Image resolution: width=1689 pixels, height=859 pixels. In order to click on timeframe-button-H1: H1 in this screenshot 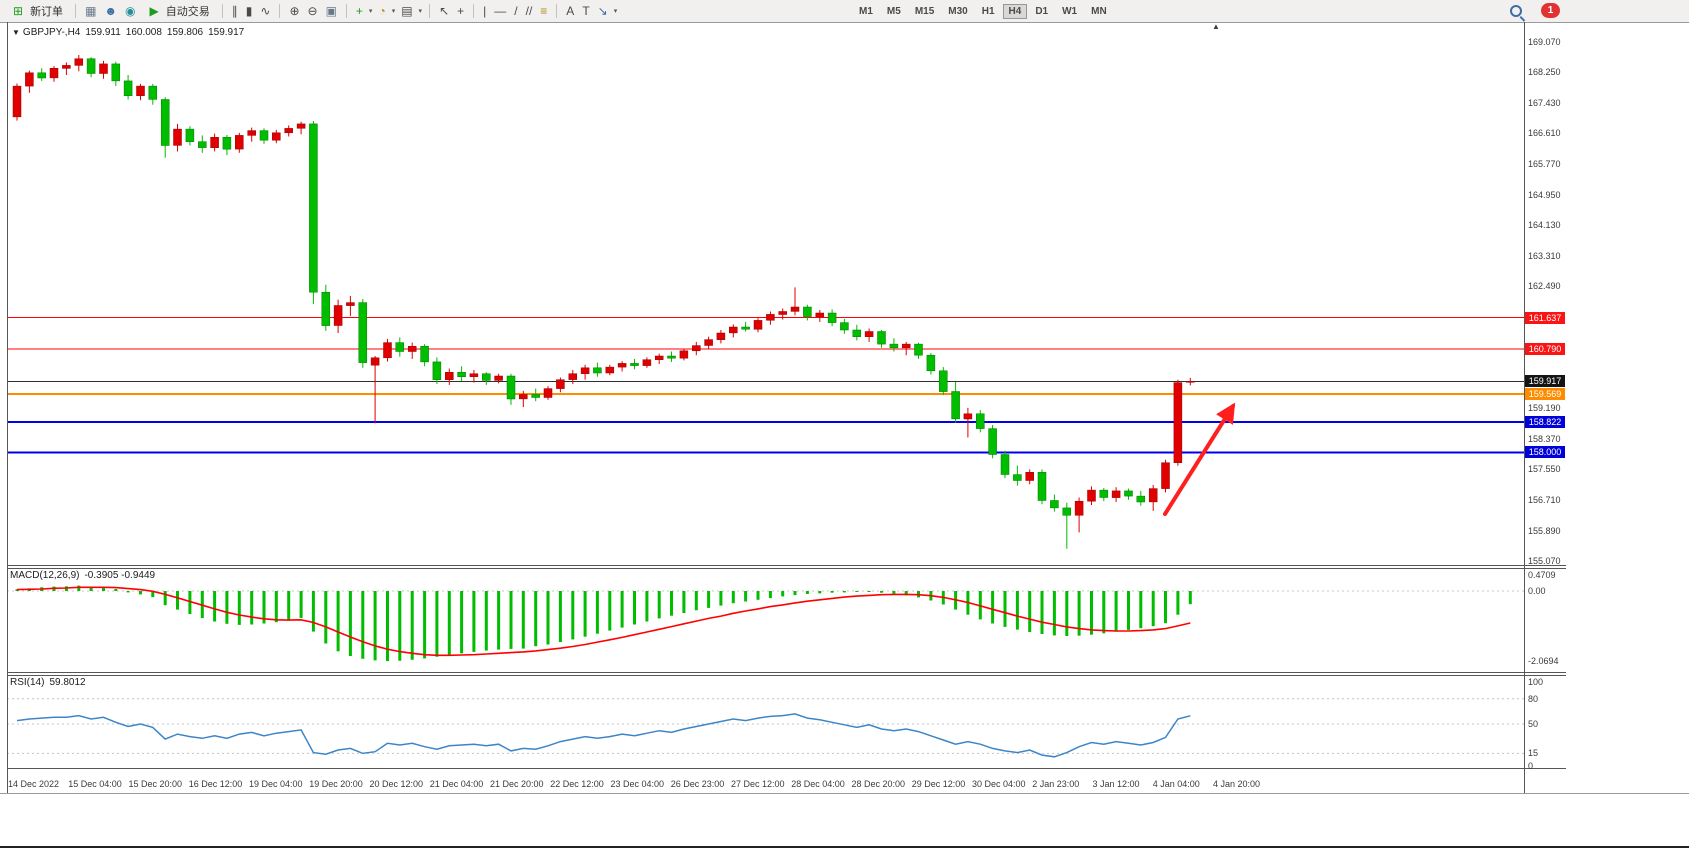, I will do `click(988, 11)`.